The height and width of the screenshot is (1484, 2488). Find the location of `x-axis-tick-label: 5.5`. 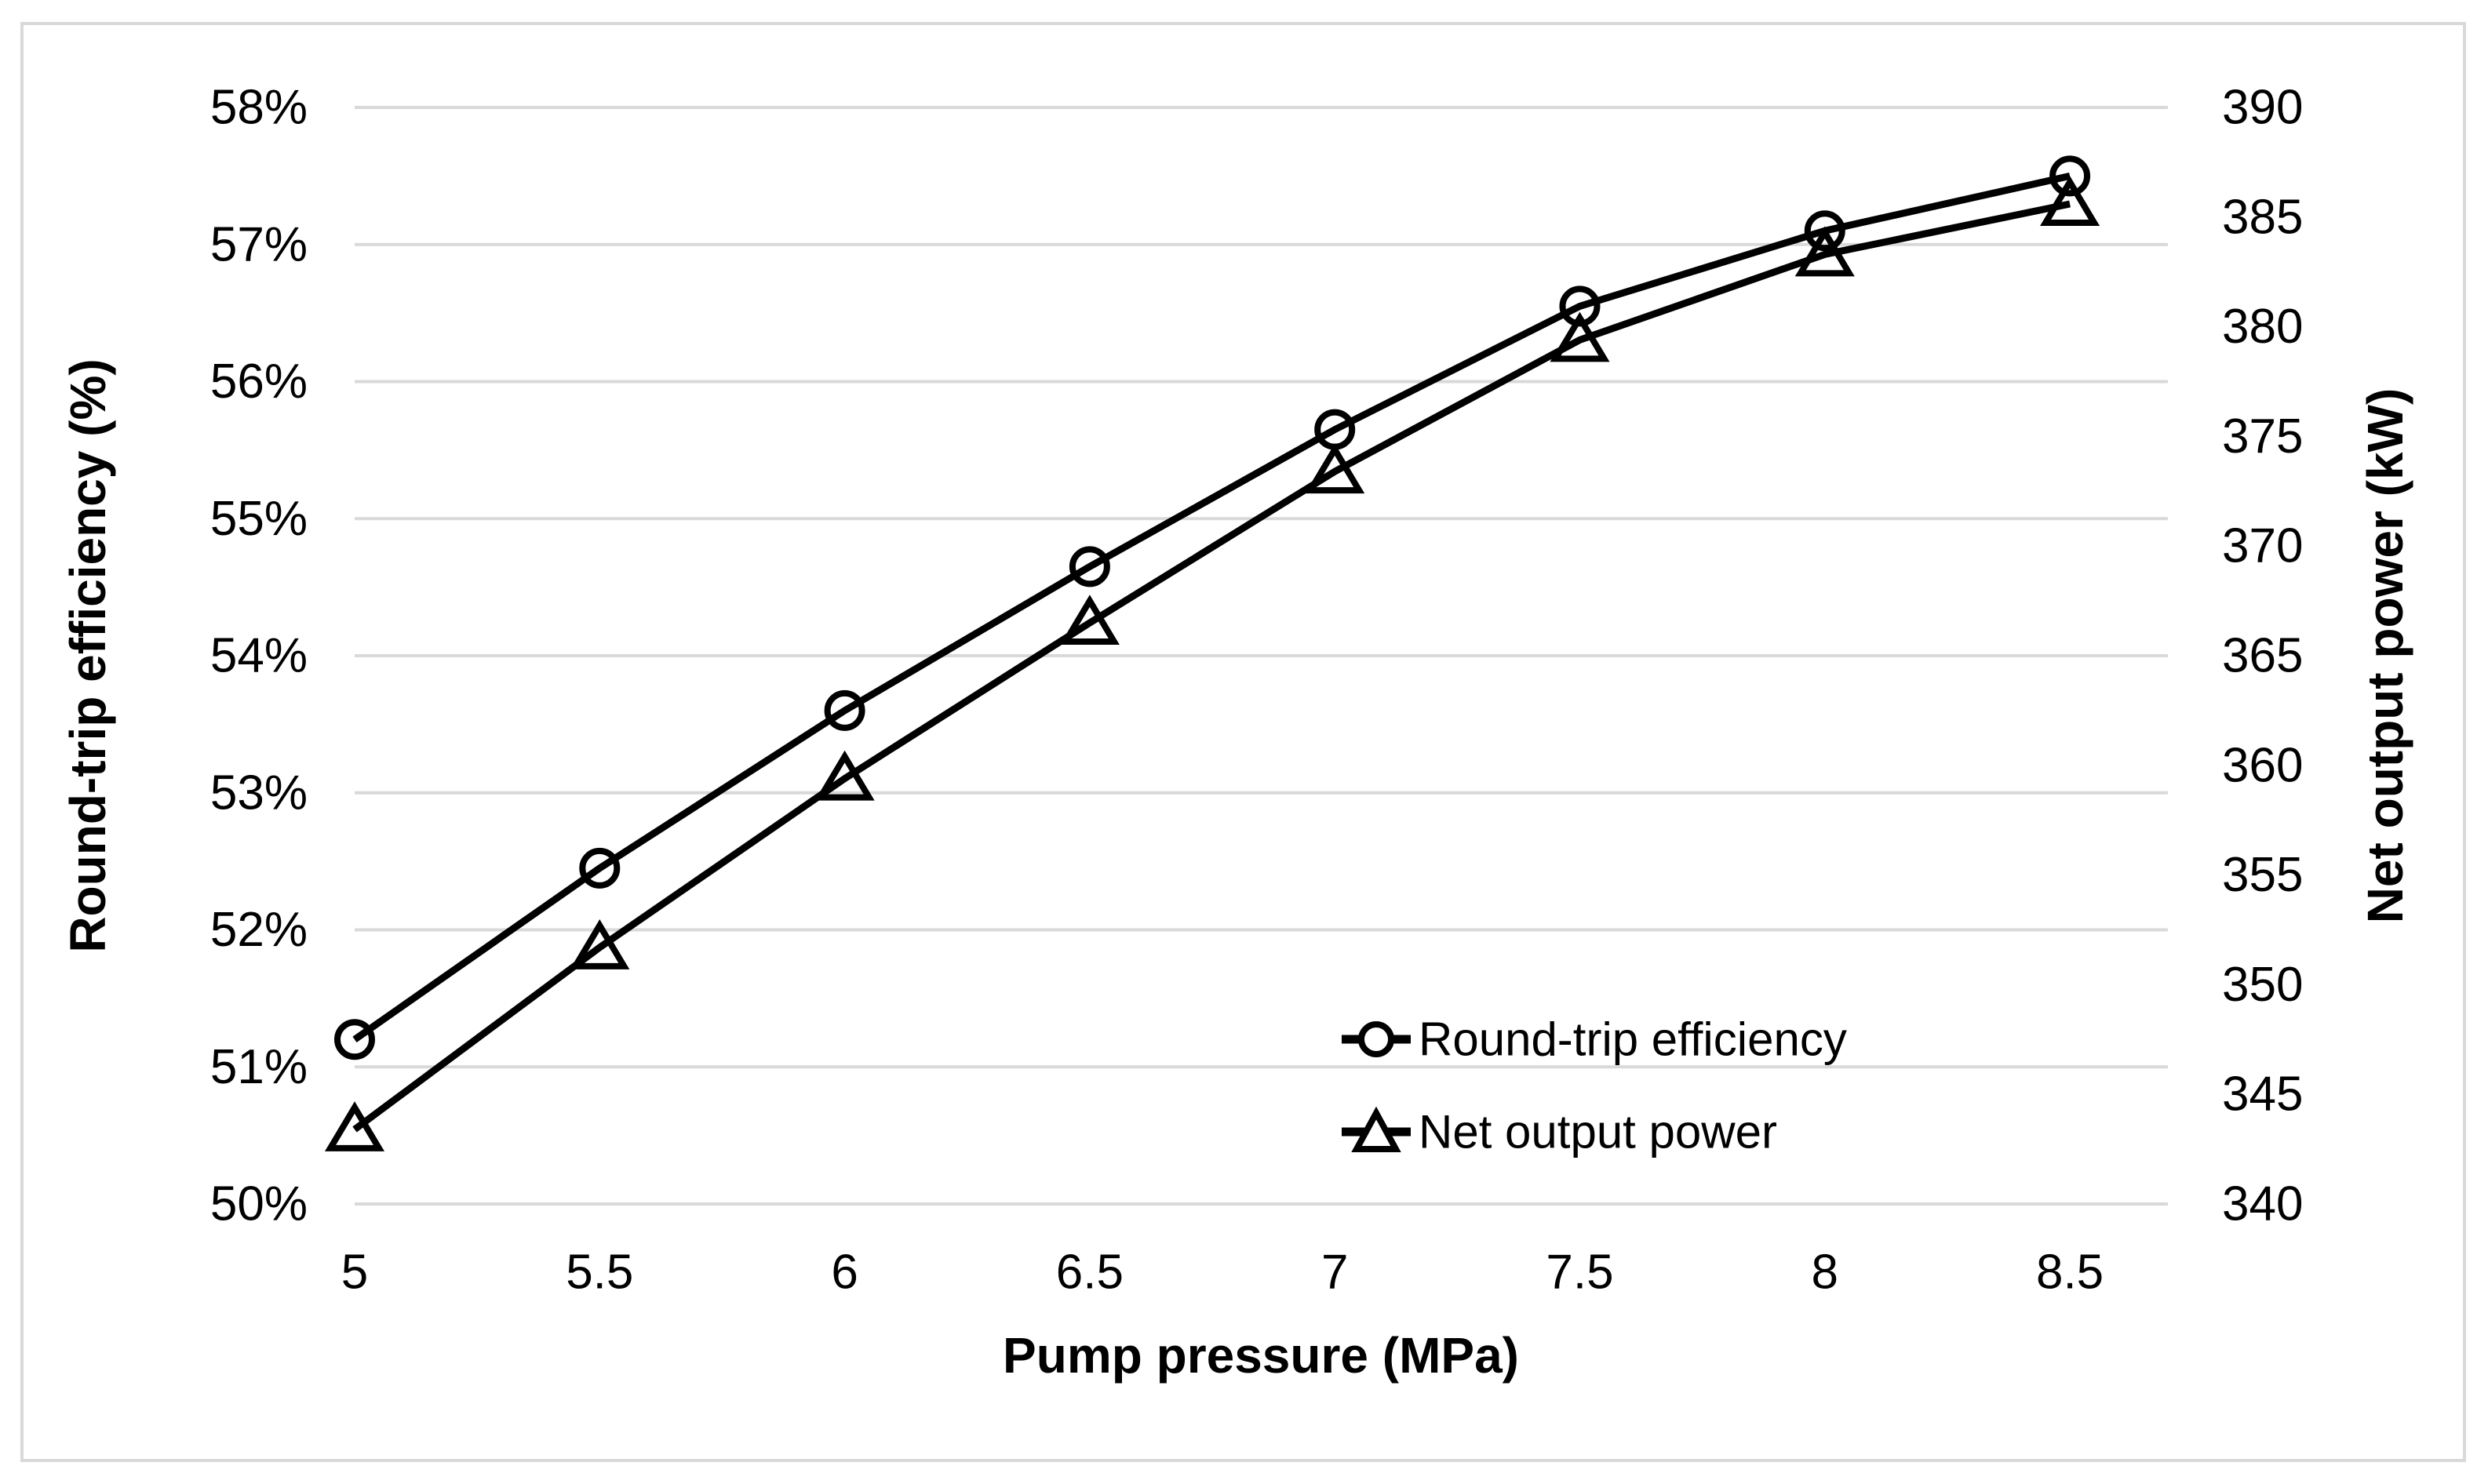

x-axis-tick-label: 5.5 is located at coordinates (599, 1273).